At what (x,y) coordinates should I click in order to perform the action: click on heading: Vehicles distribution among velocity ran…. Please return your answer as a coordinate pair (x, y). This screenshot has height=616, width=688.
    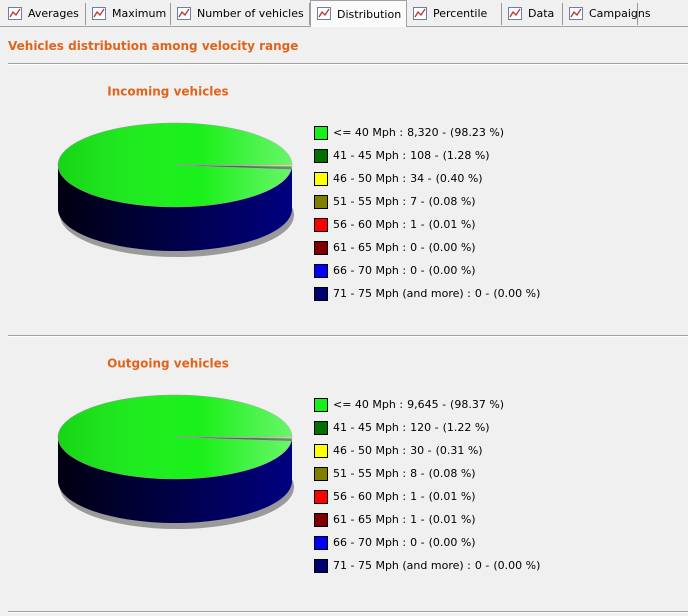
    Looking at the image, I should click on (153, 46).